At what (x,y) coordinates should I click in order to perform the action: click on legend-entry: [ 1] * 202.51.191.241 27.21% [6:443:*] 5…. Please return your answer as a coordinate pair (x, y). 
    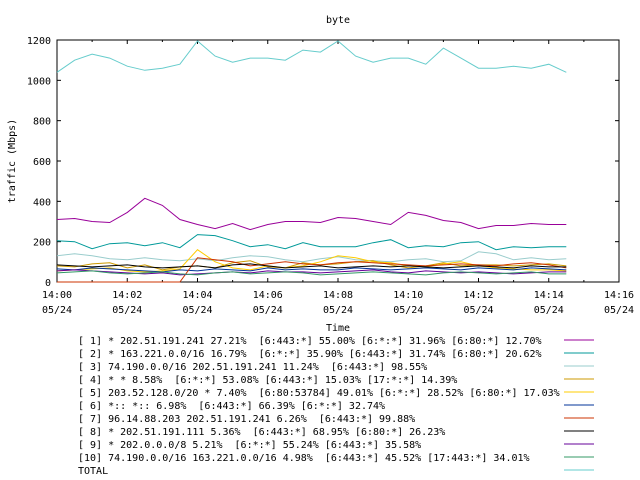
    Looking at the image, I should click on (310, 341).